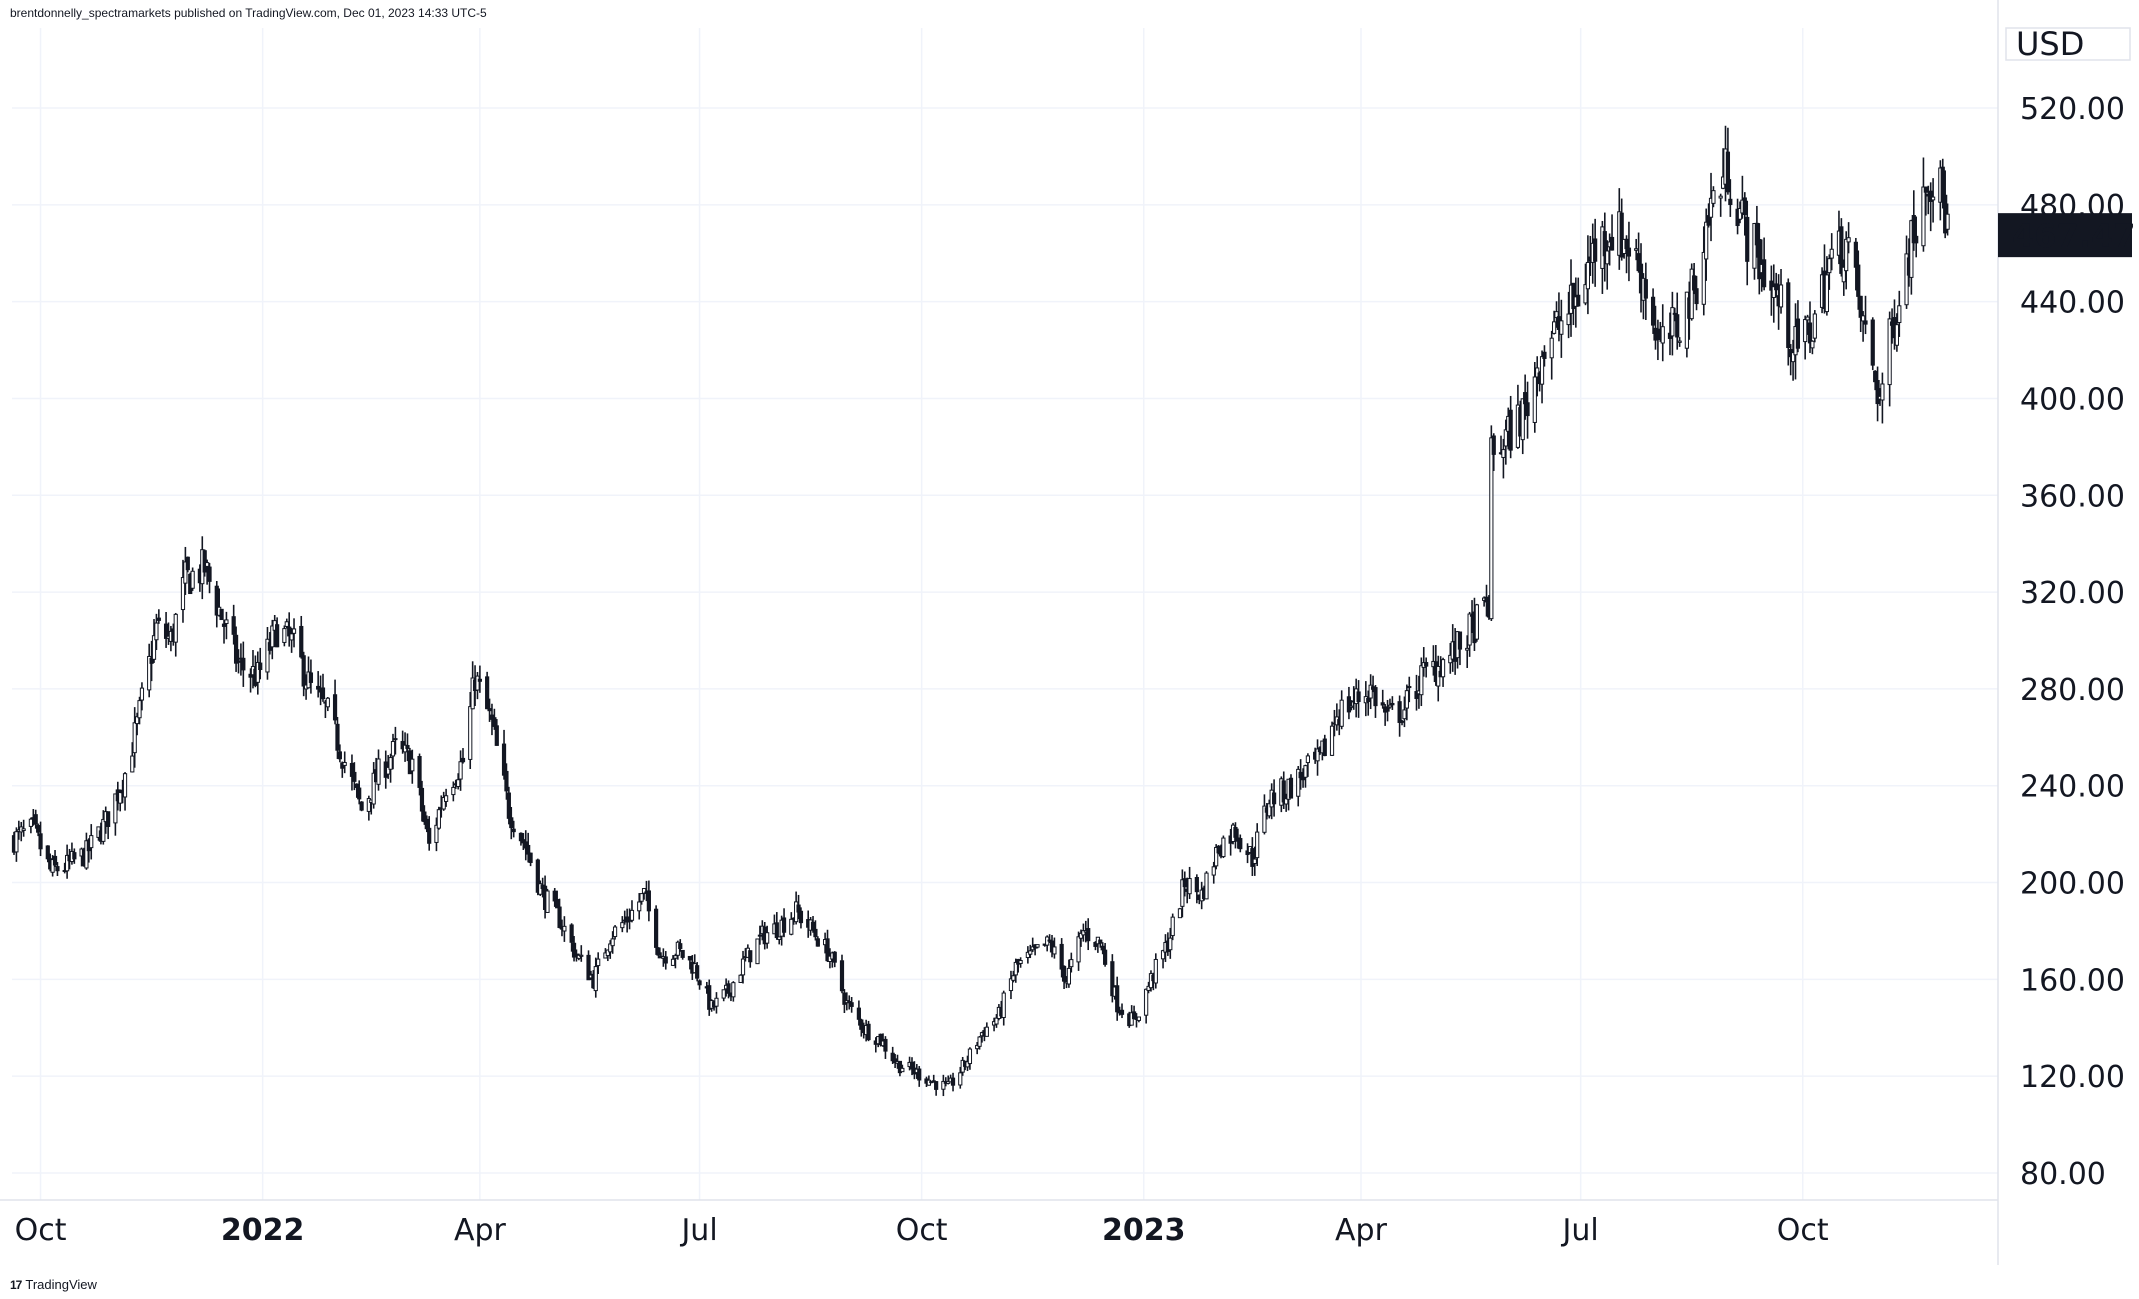 The width and height of the screenshot is (2139, 1299). What do you see at coordinates (922, 1230) in the screenshot?
I see `time-axis: Oct 2022 Apr Jul Oct 2023 Apr Jul Oct` at bounding box center [922, 1230].